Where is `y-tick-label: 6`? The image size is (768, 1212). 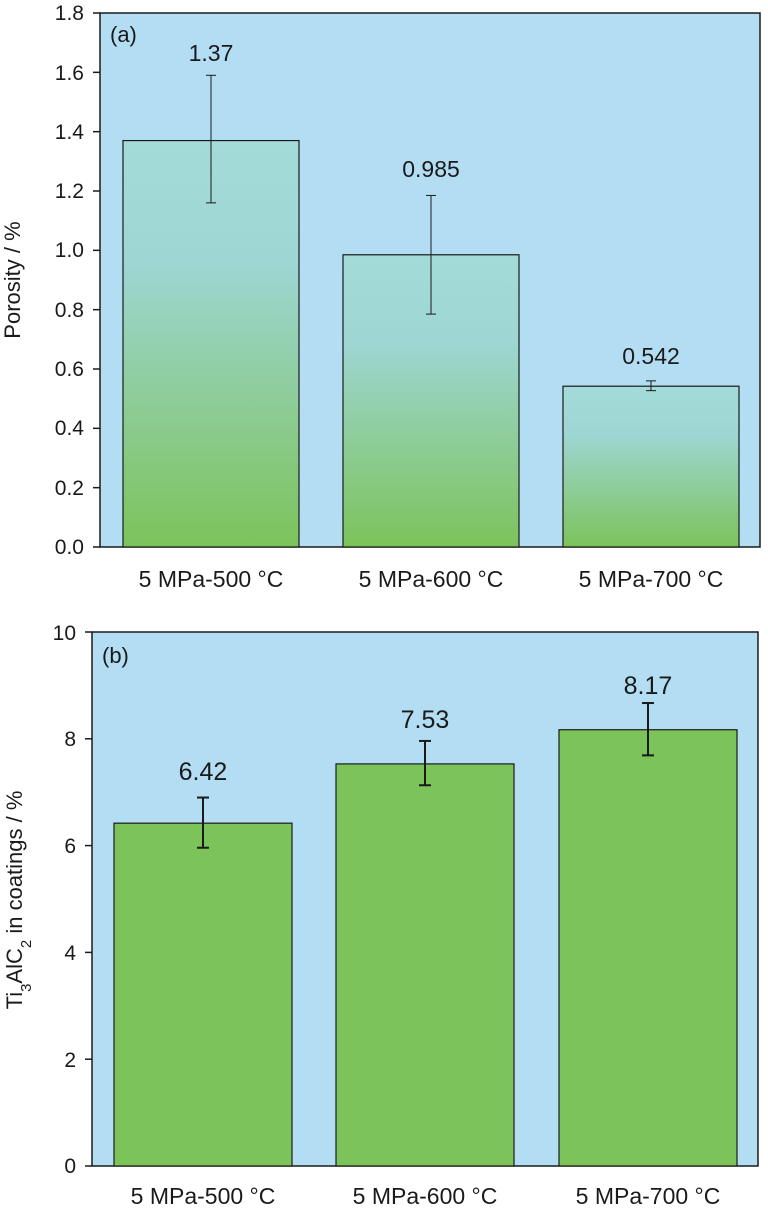 y-tick-label: 6 is located at coordinates (70, 846).